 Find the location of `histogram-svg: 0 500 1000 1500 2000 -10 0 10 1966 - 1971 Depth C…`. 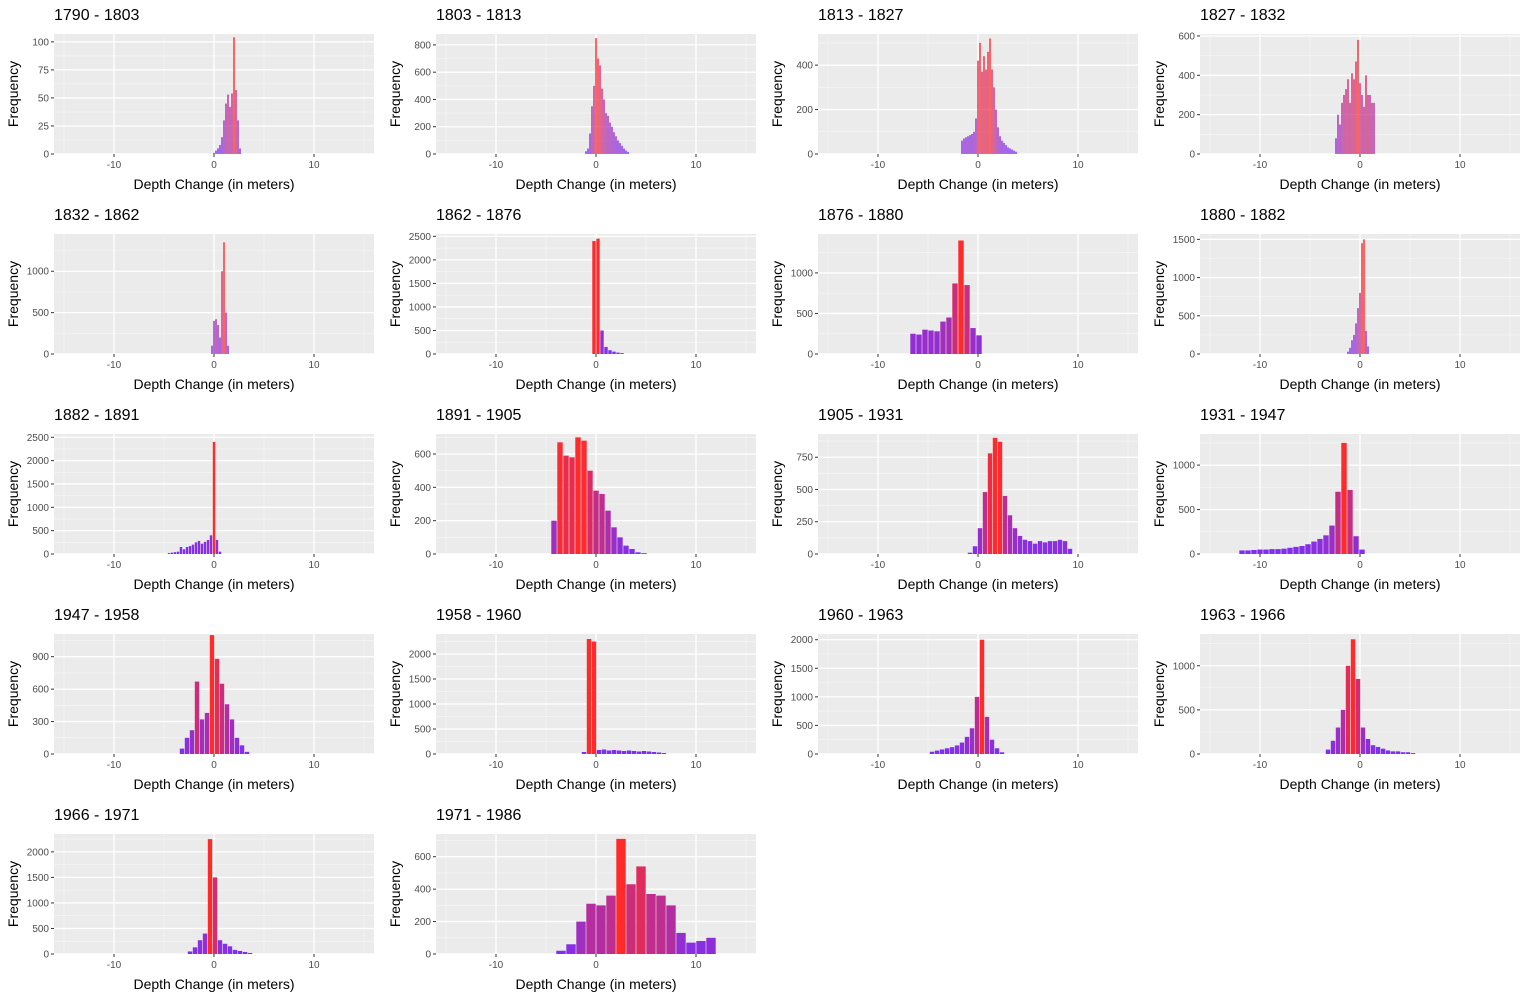

histogram-svg: 0 500 1000 1500 2000 -10 0 10 1966 - 1971 Depth C… is located at coordinates (189, 899).